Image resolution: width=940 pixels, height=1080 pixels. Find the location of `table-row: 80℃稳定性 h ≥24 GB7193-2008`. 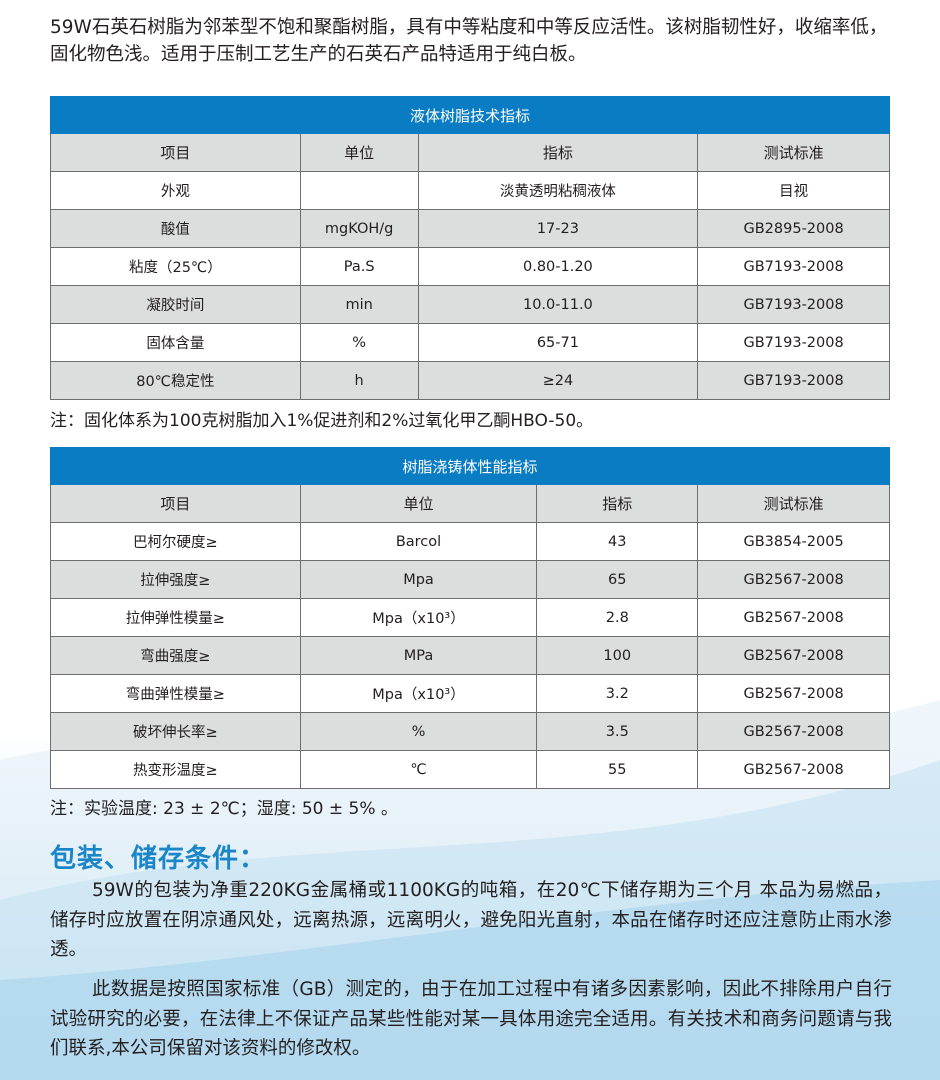

table-row: 80℃稳定性 h ≥24 GB7193-2008 is located at coordinates (470, 380).